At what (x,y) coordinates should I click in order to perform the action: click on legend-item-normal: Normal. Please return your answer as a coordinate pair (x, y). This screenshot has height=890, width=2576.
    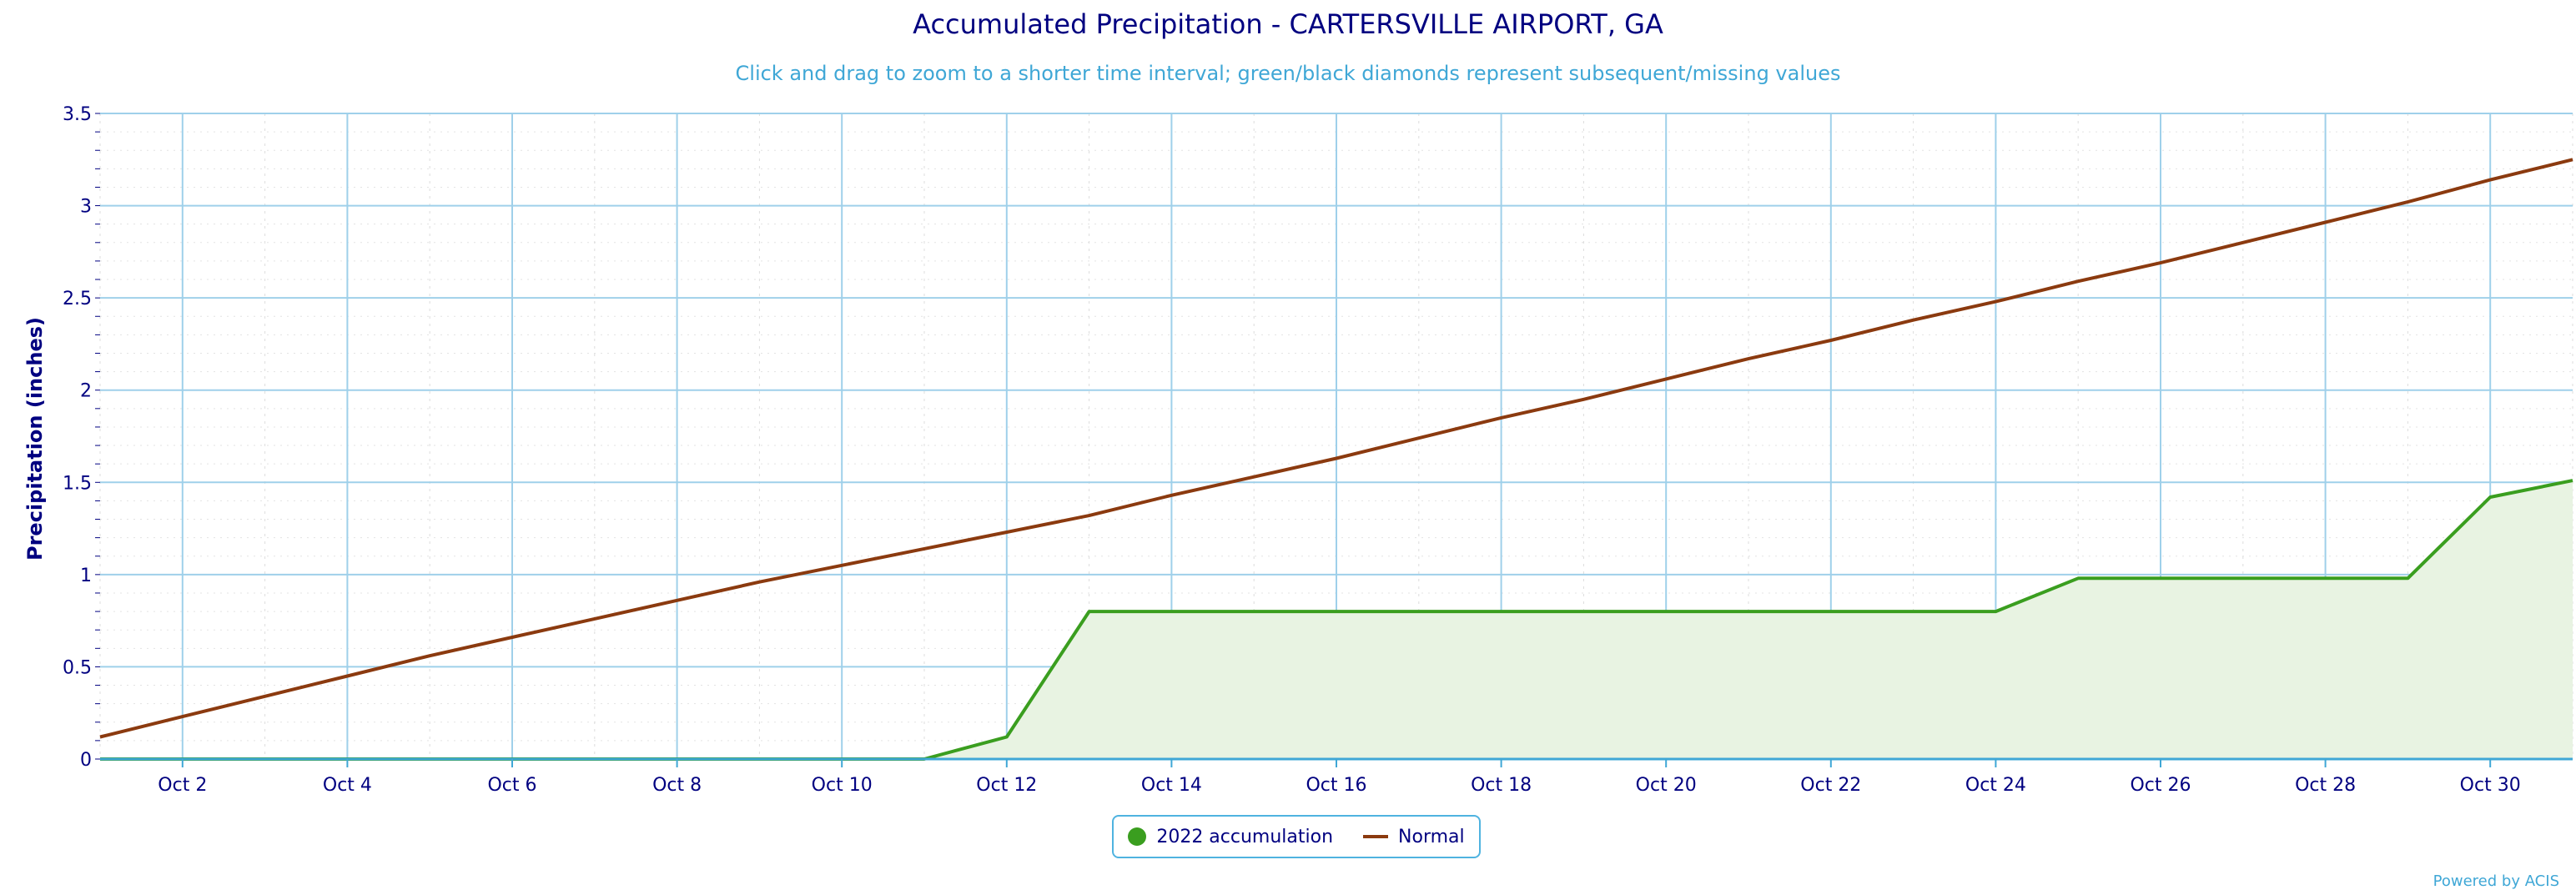
    Looking at the image, I should click on (1414, 837).